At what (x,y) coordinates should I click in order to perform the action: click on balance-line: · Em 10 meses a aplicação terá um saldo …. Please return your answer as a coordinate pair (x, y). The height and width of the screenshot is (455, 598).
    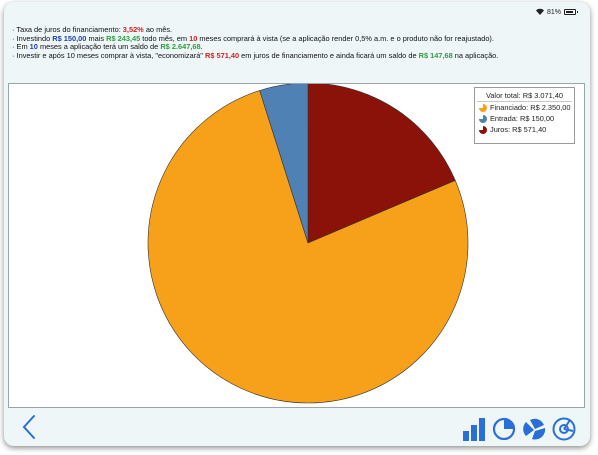
    Looking at the image, I should click on (107, 47).